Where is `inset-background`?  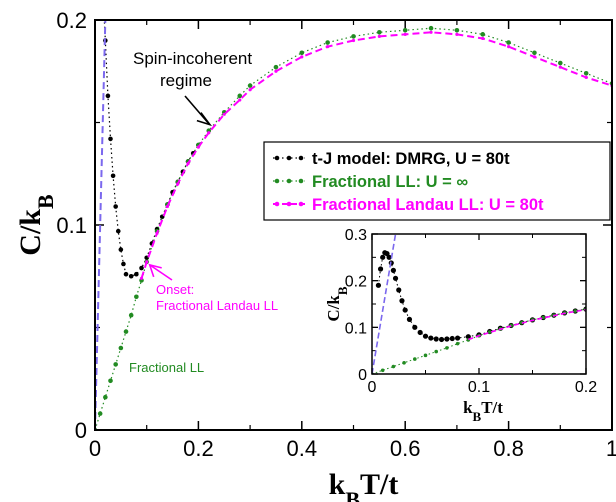
inset-background is located at coordinates (479, 304).